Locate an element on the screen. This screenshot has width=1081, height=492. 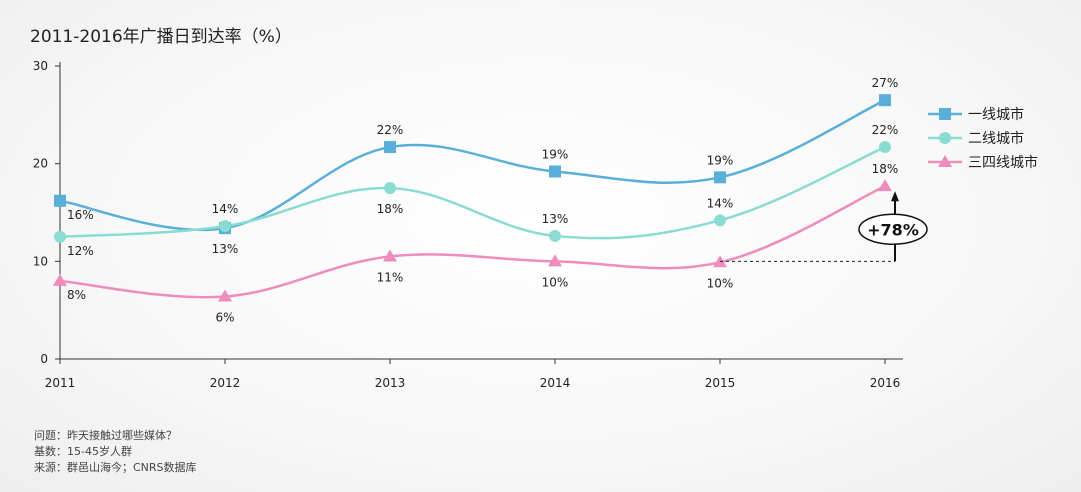
data-label: 16% is located at coordinates (80, 215).